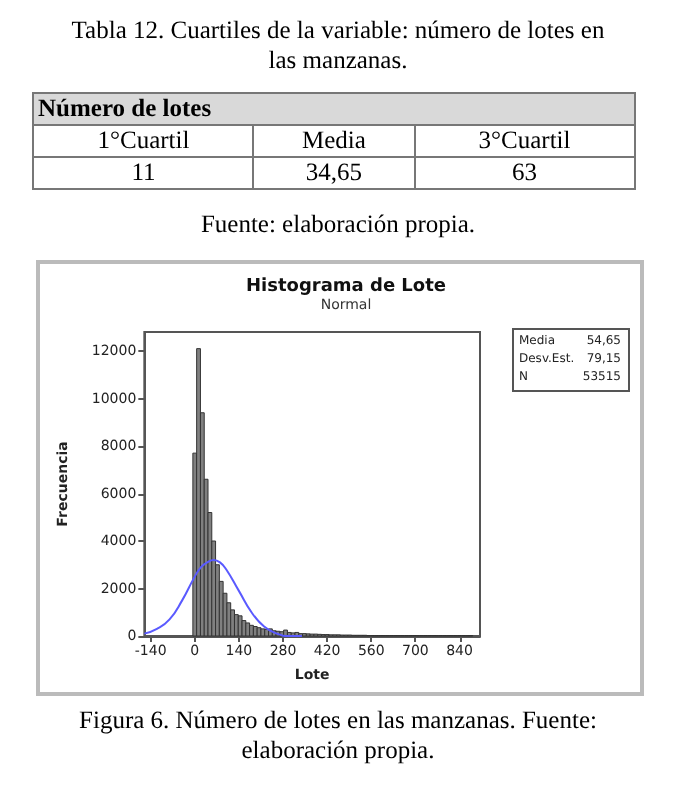 Image resolution: width=676 pixels, height=800 pixels. I want to click on text: 3°Cuartil, so click(524, 141).